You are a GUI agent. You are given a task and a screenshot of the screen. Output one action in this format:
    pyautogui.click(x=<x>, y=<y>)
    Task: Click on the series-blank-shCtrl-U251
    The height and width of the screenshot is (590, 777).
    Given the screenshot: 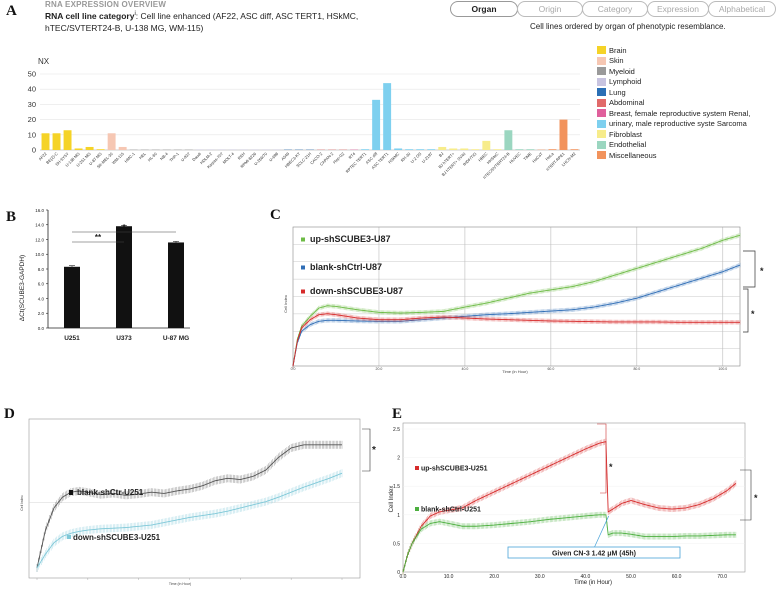 What is the action you would take?
    pyautogui.click(x=569, y=543)
    